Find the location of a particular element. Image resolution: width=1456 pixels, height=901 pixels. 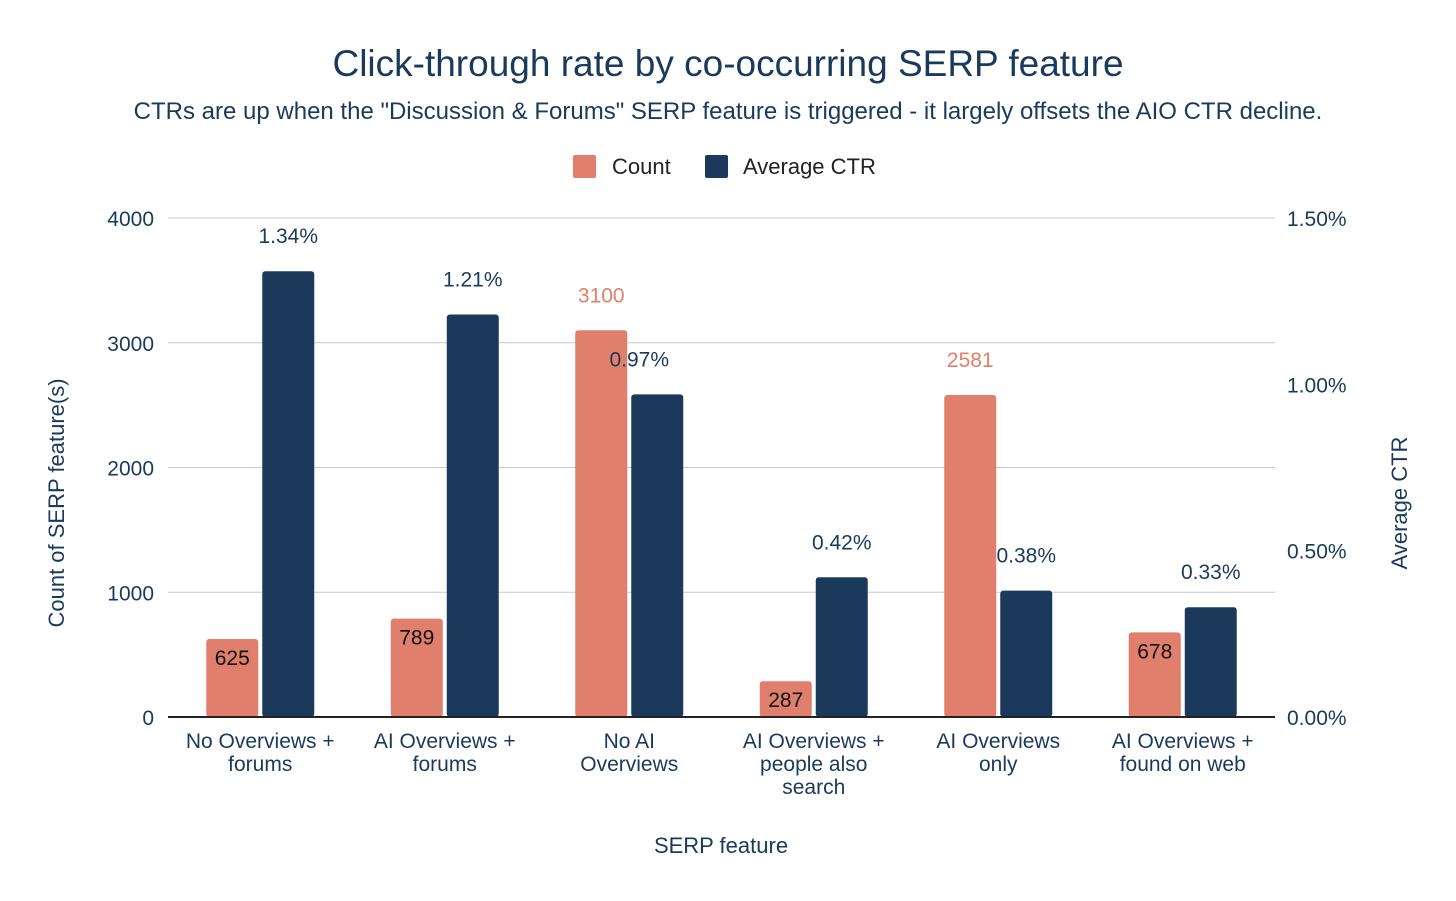

x-axis-title: SERP feature is located at coordinates (721, 845).